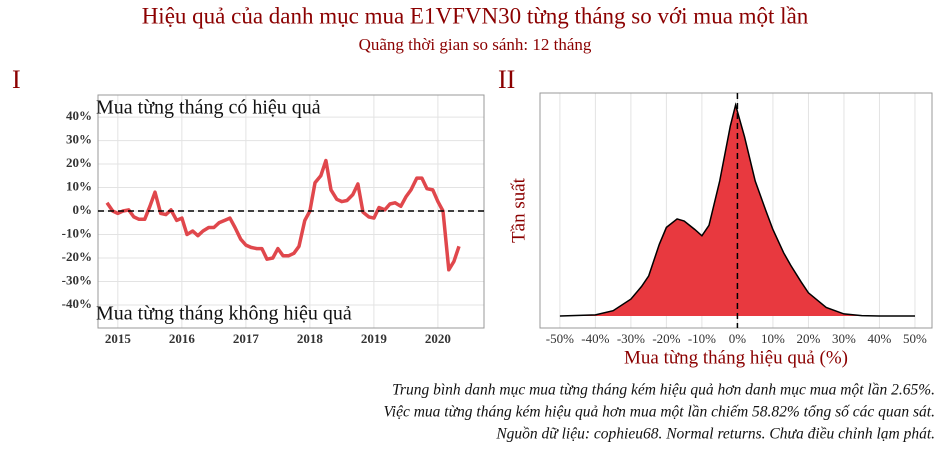 The height and width of the screenshot is (450, 950). Describe the element at coordinates (506, 79) in the screenshot. I see `panel-label: II` at that location.